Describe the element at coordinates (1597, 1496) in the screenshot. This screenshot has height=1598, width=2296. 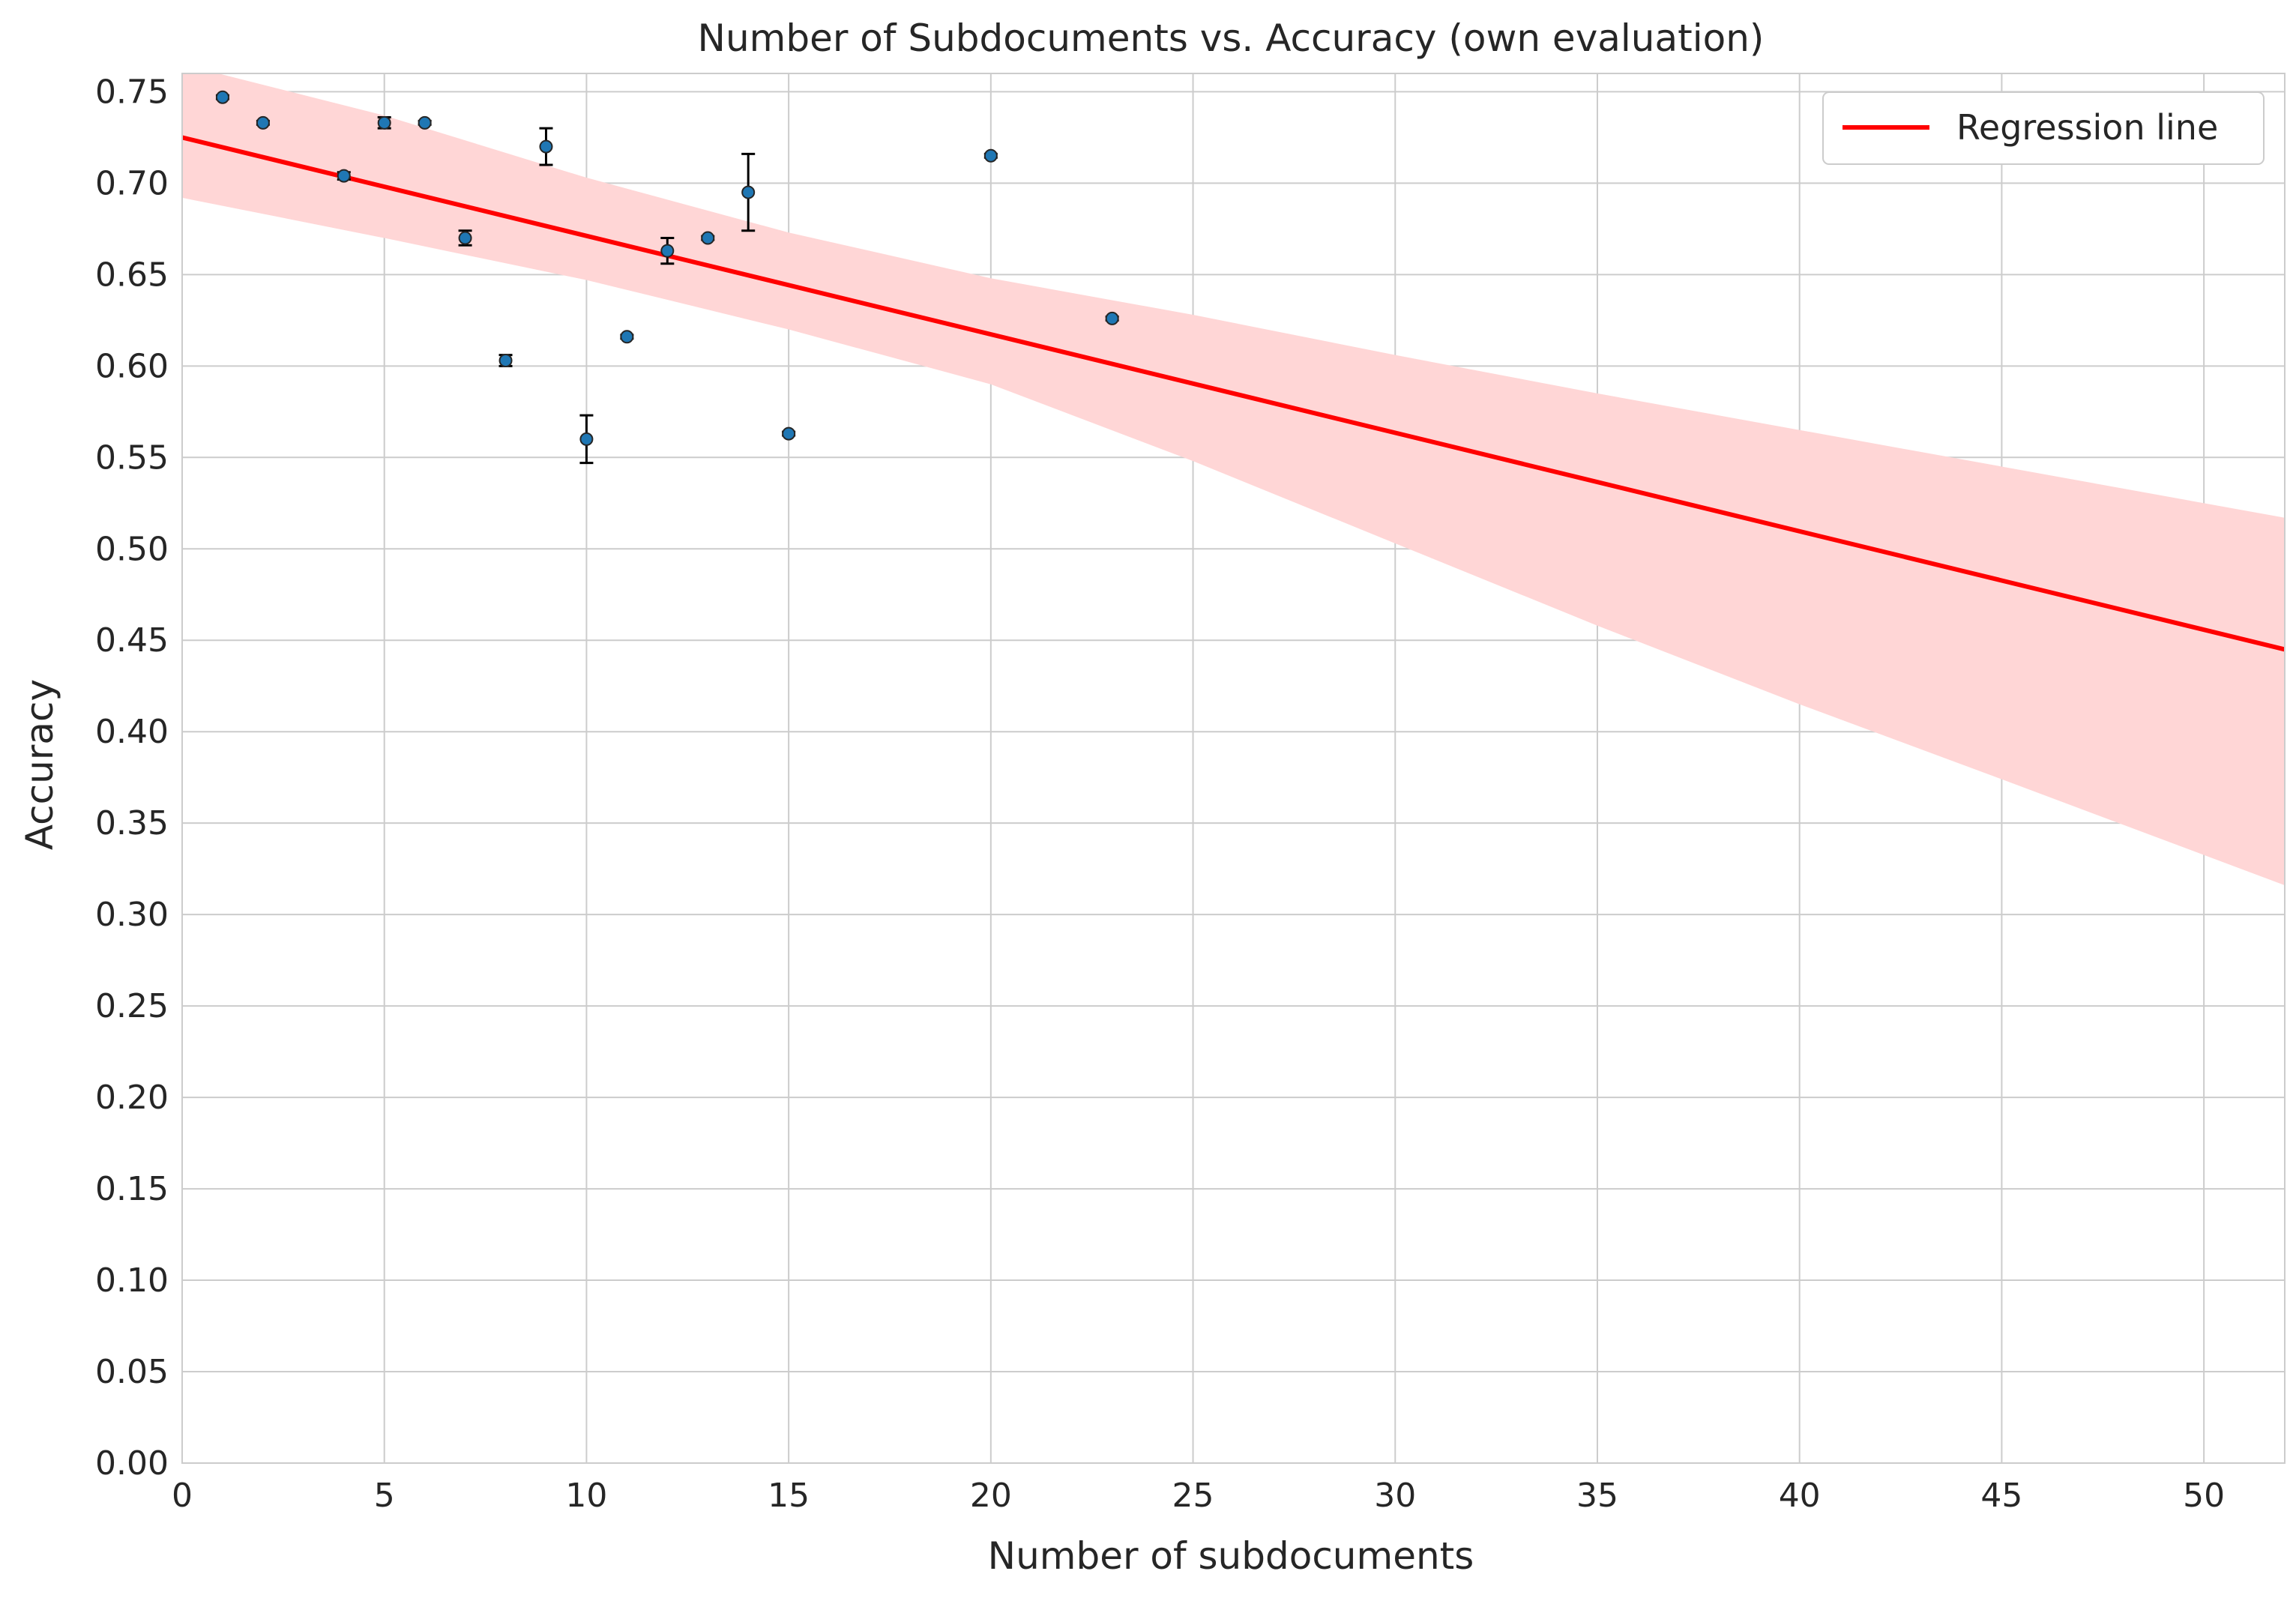
I see `x-tick-label: 35` at that location.